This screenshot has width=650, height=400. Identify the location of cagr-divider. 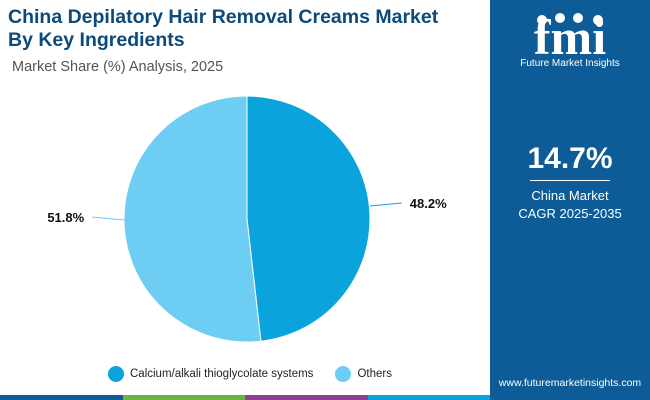
(570, 180).